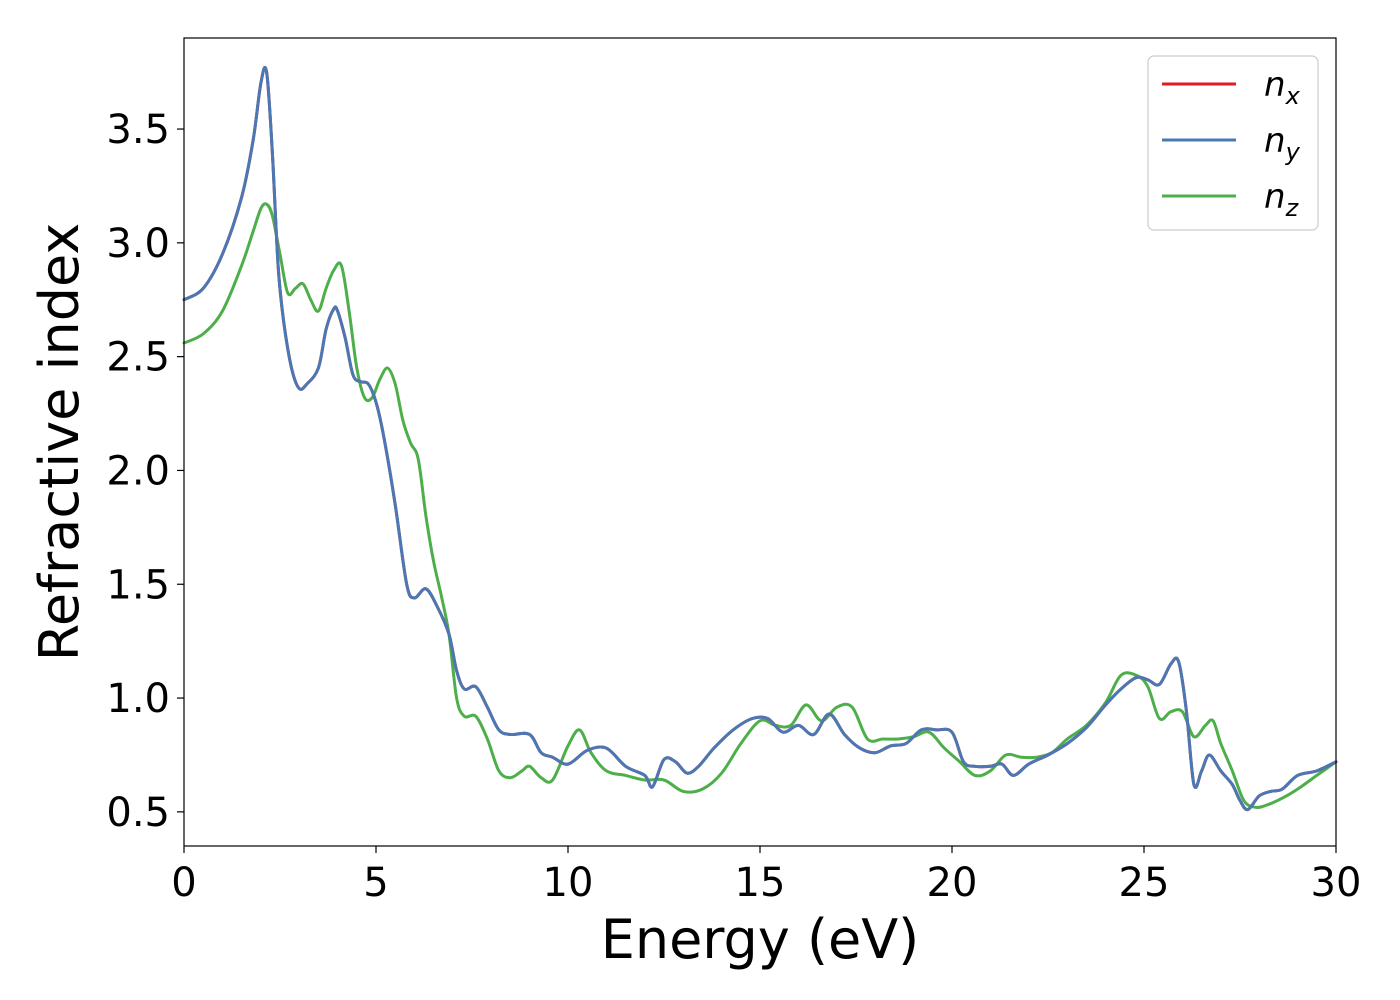  I want to click on legend-label-subscript: z, so click(1292, 208).